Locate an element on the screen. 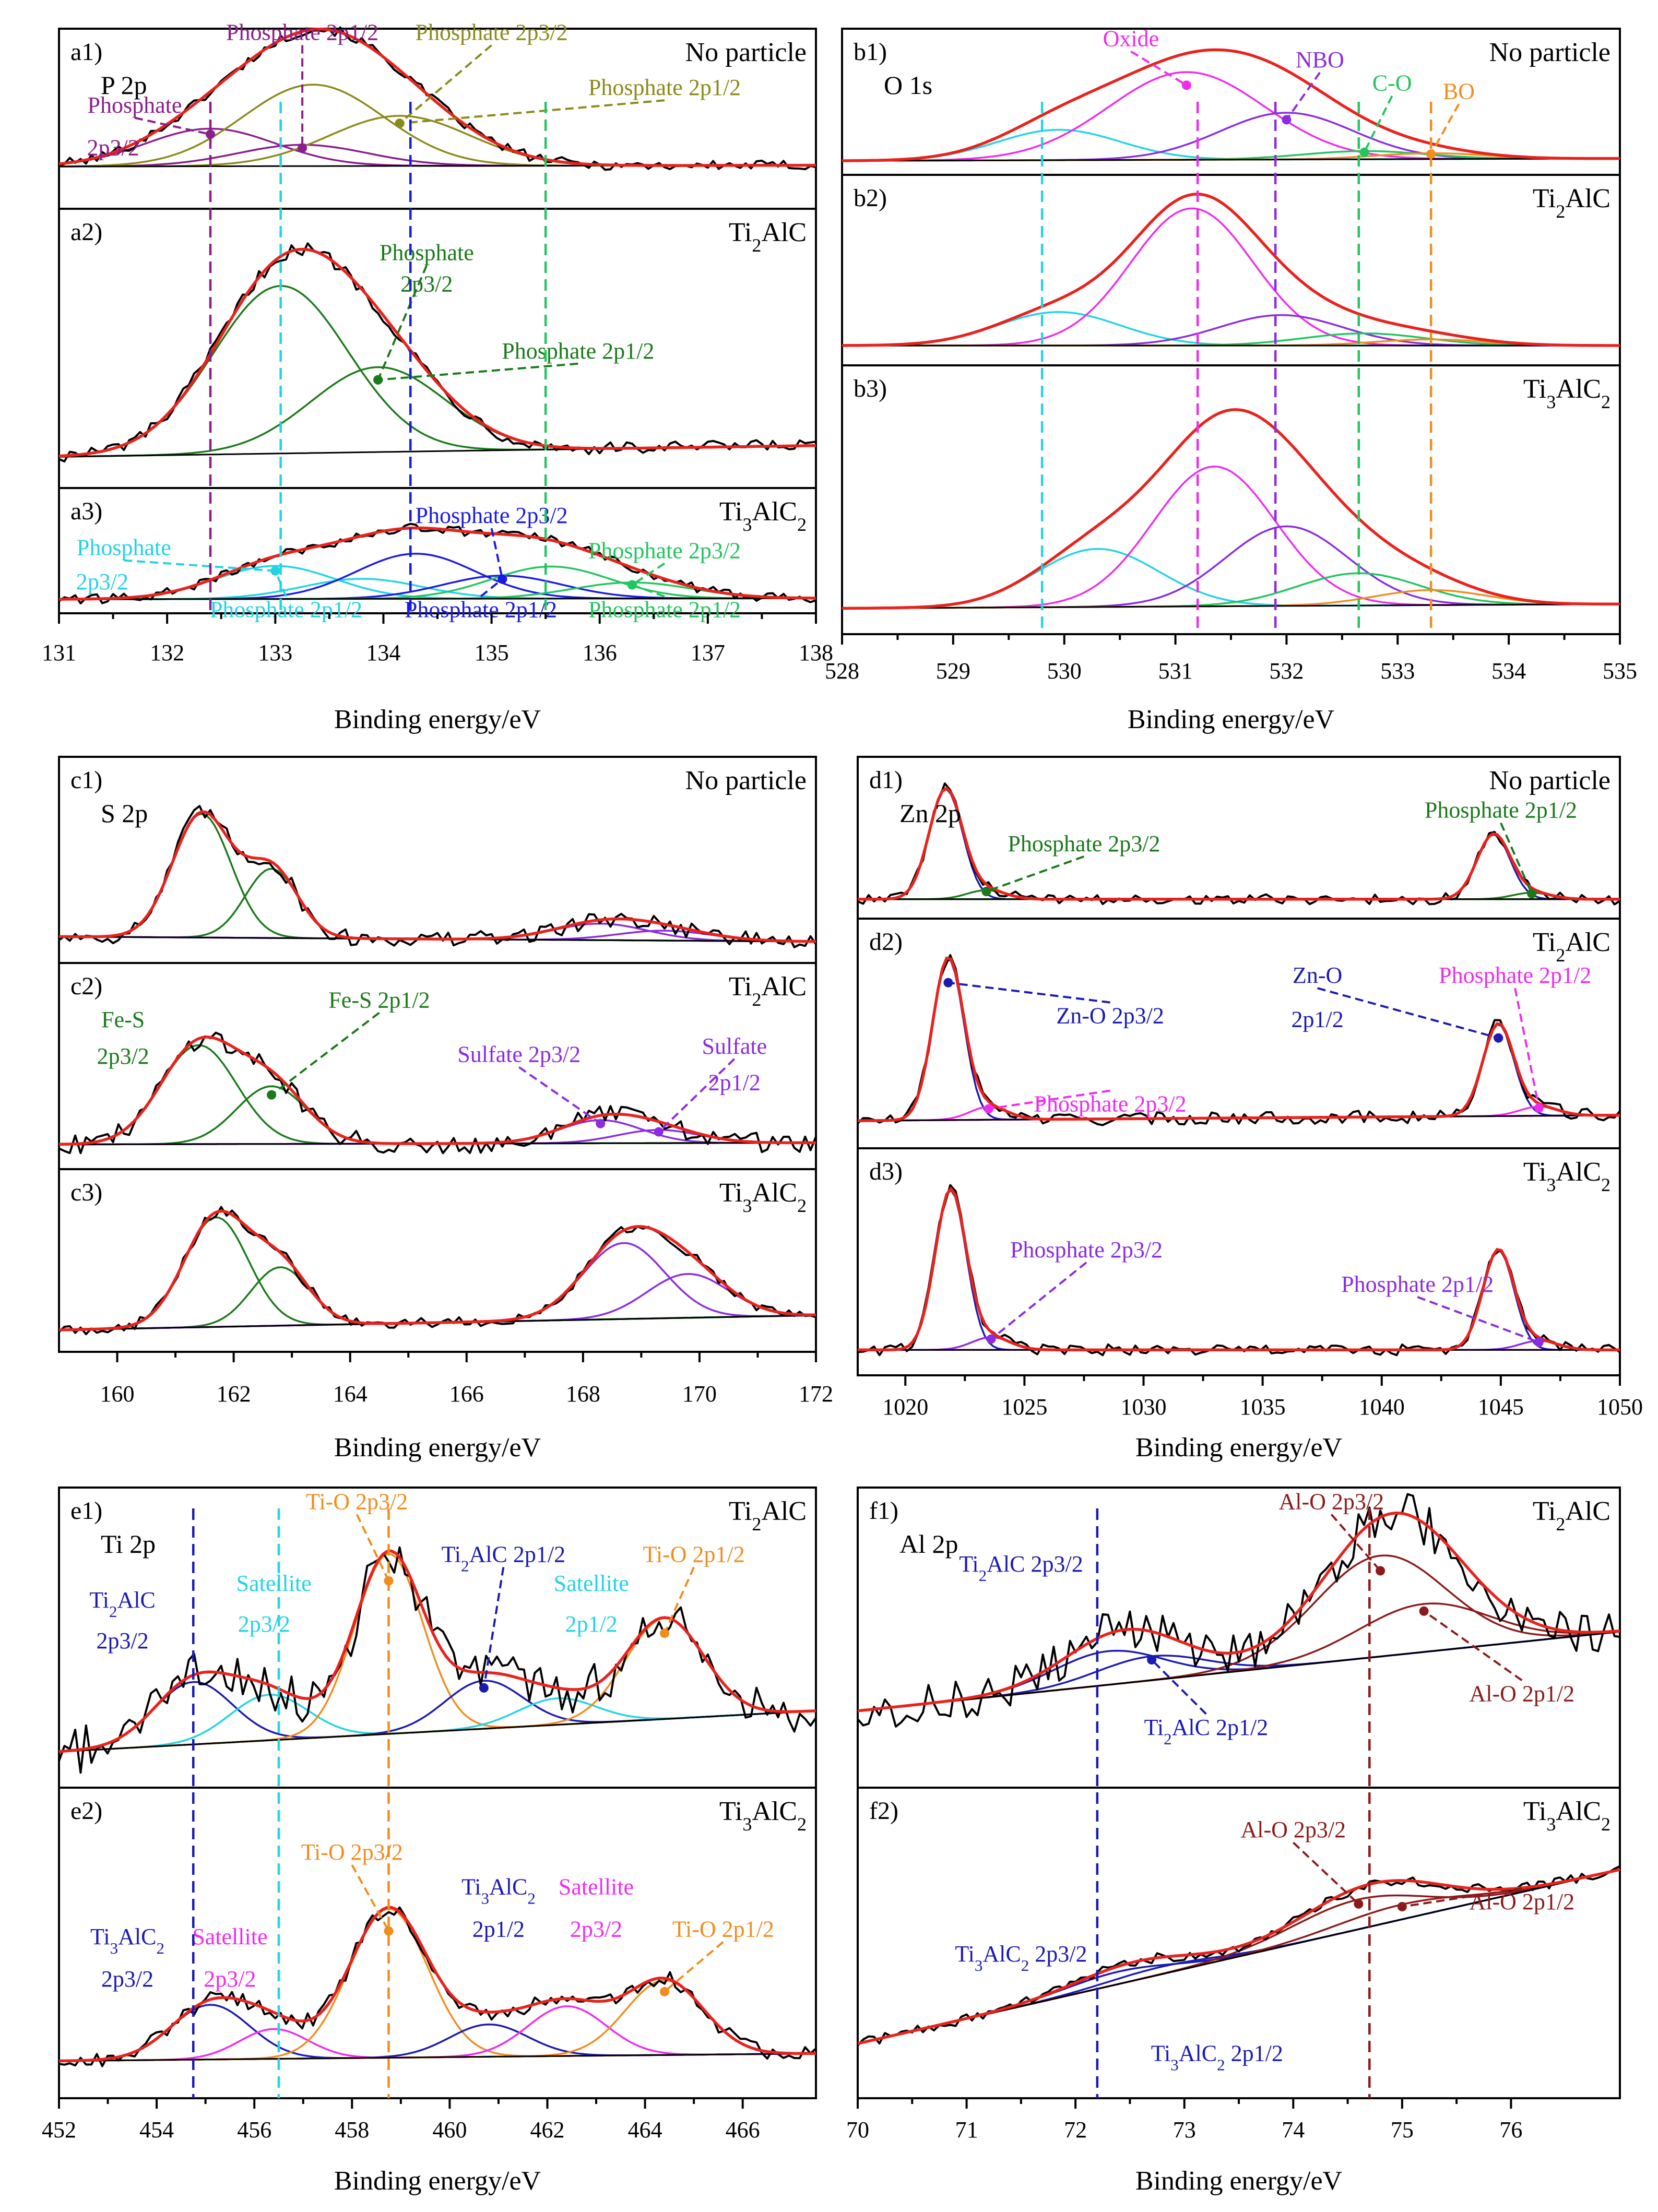 This screenshot has height=2212, width=1658. panel-label: d2) is located at coordinates (886, 942).